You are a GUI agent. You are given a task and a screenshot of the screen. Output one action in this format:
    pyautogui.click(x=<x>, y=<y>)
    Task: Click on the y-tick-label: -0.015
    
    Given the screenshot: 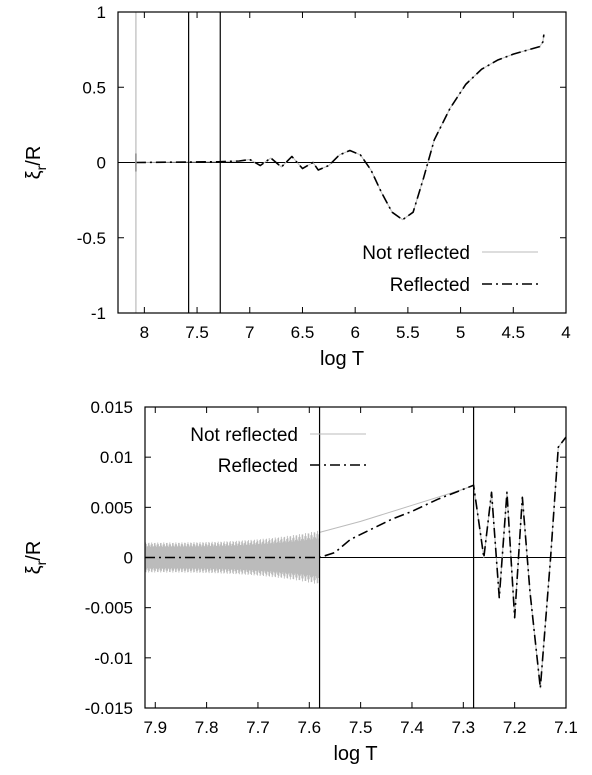 What is the action you would take?
    pyautogui.click(x=109, y=708)
    